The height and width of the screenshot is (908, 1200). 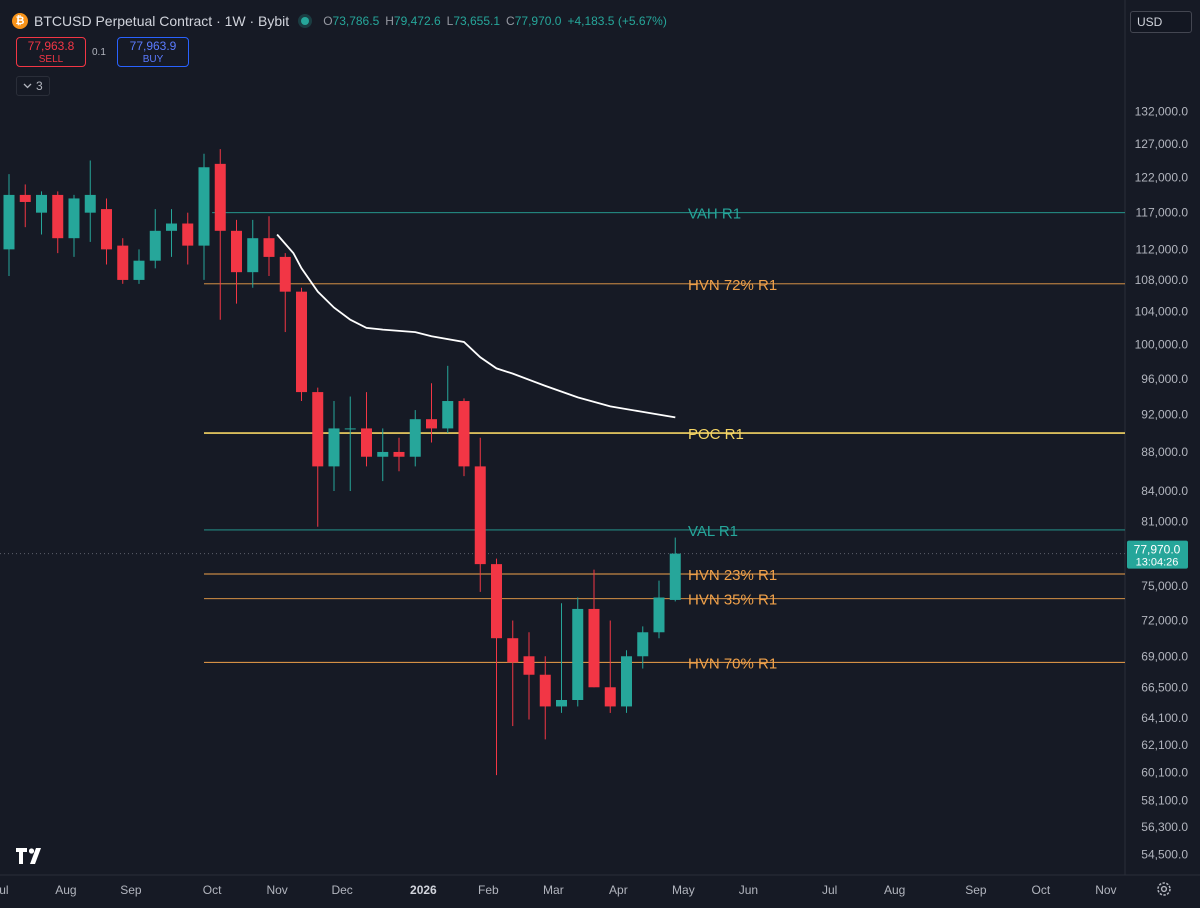 What do you see at coordinates (328, 21) in the screenshot?
I see `open-label: O` at bounding box center [328, 21].